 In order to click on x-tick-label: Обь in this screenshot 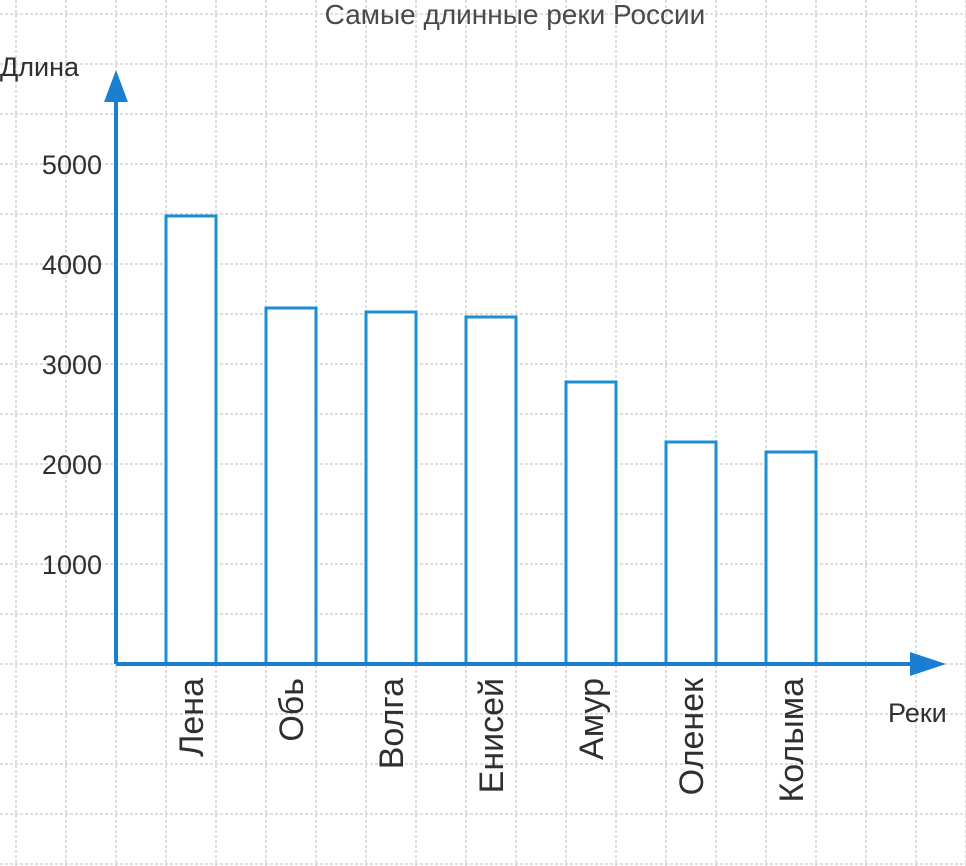, I will do `click(292, 710)`.